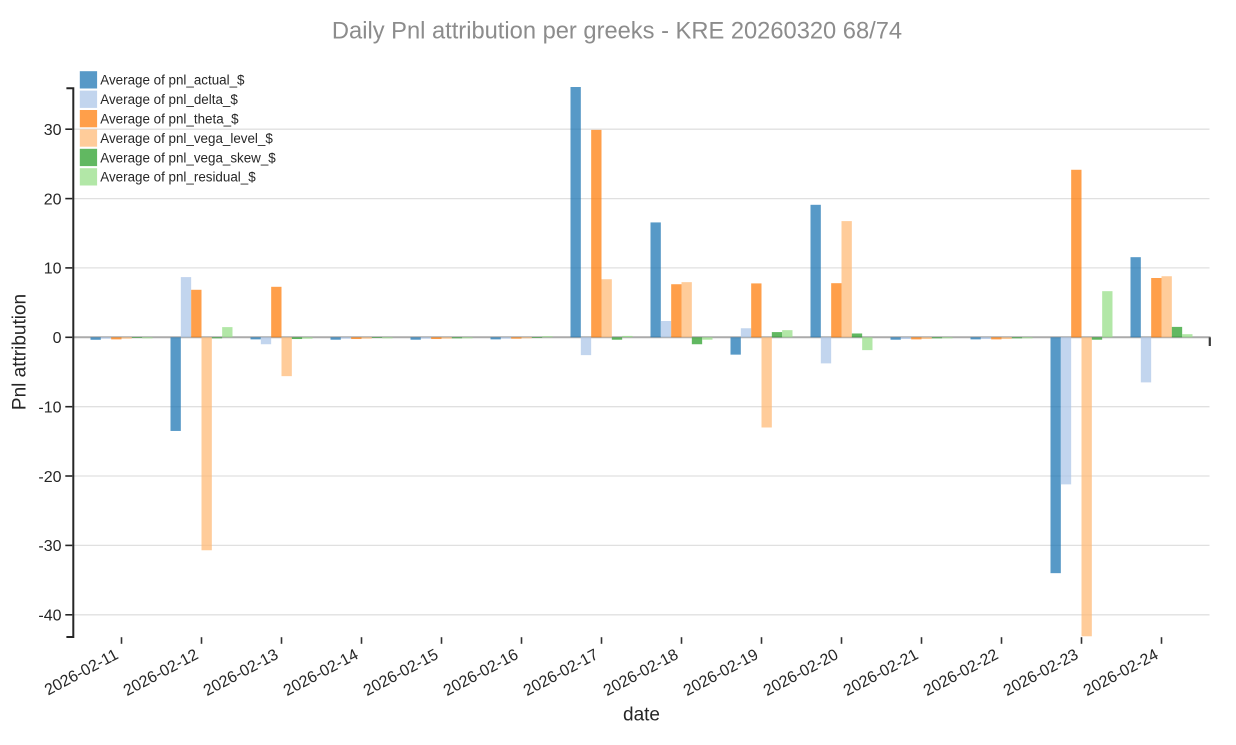 This screenshot has width=1236, height=745. I want to click on svg-text: Average of pnl_delta_$, so click(169, 99).